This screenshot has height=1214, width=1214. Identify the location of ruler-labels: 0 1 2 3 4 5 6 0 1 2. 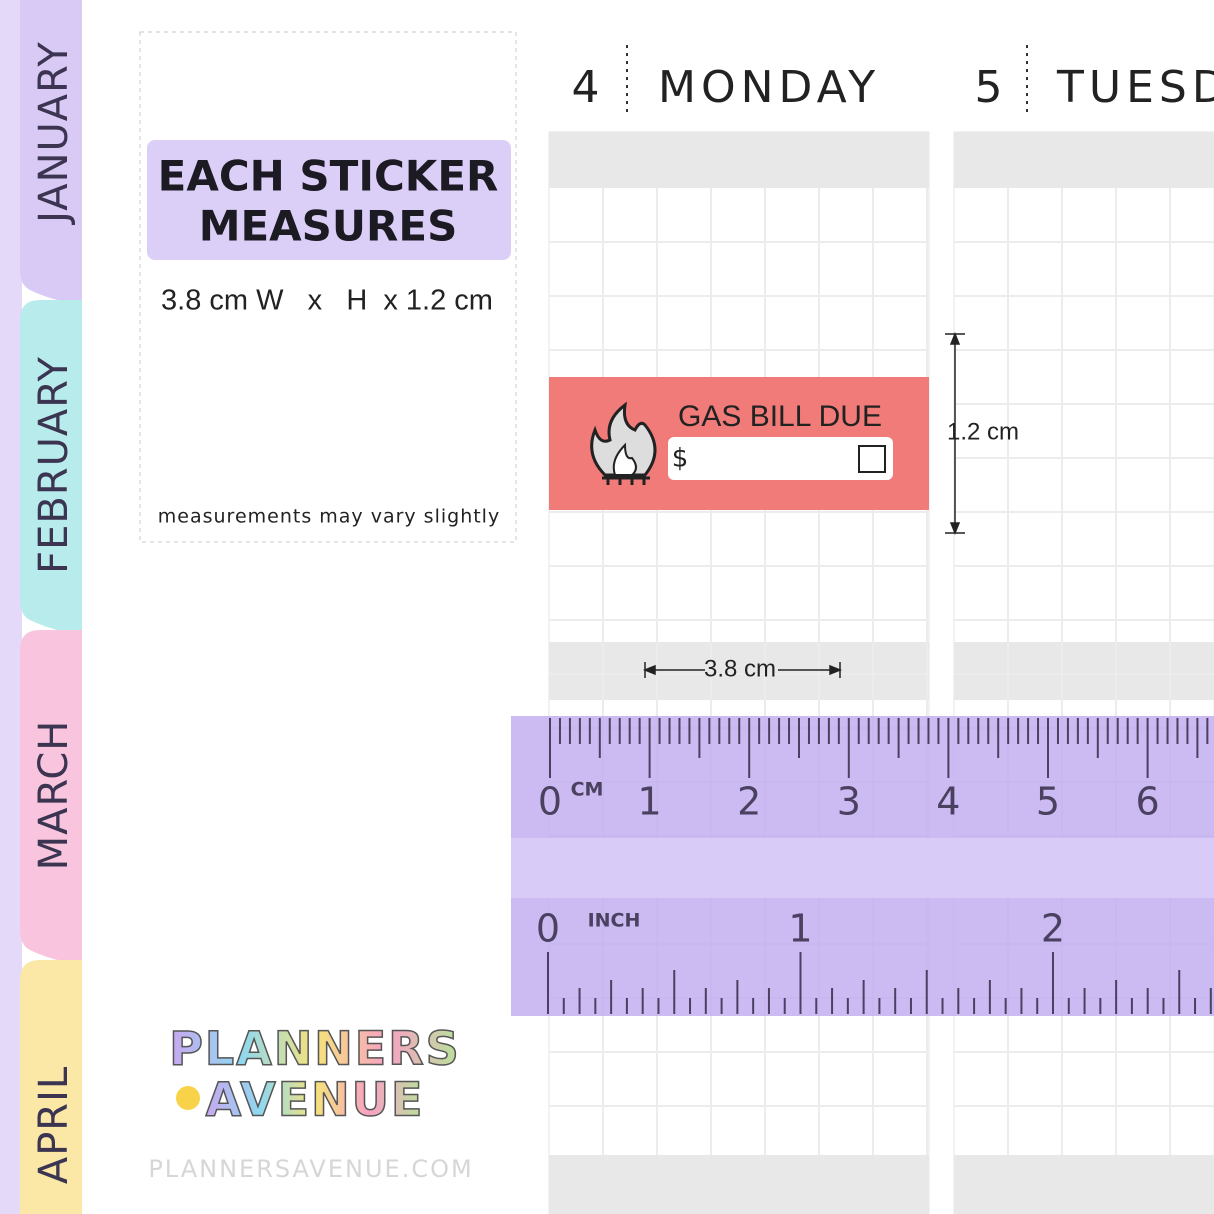
(848, 865).